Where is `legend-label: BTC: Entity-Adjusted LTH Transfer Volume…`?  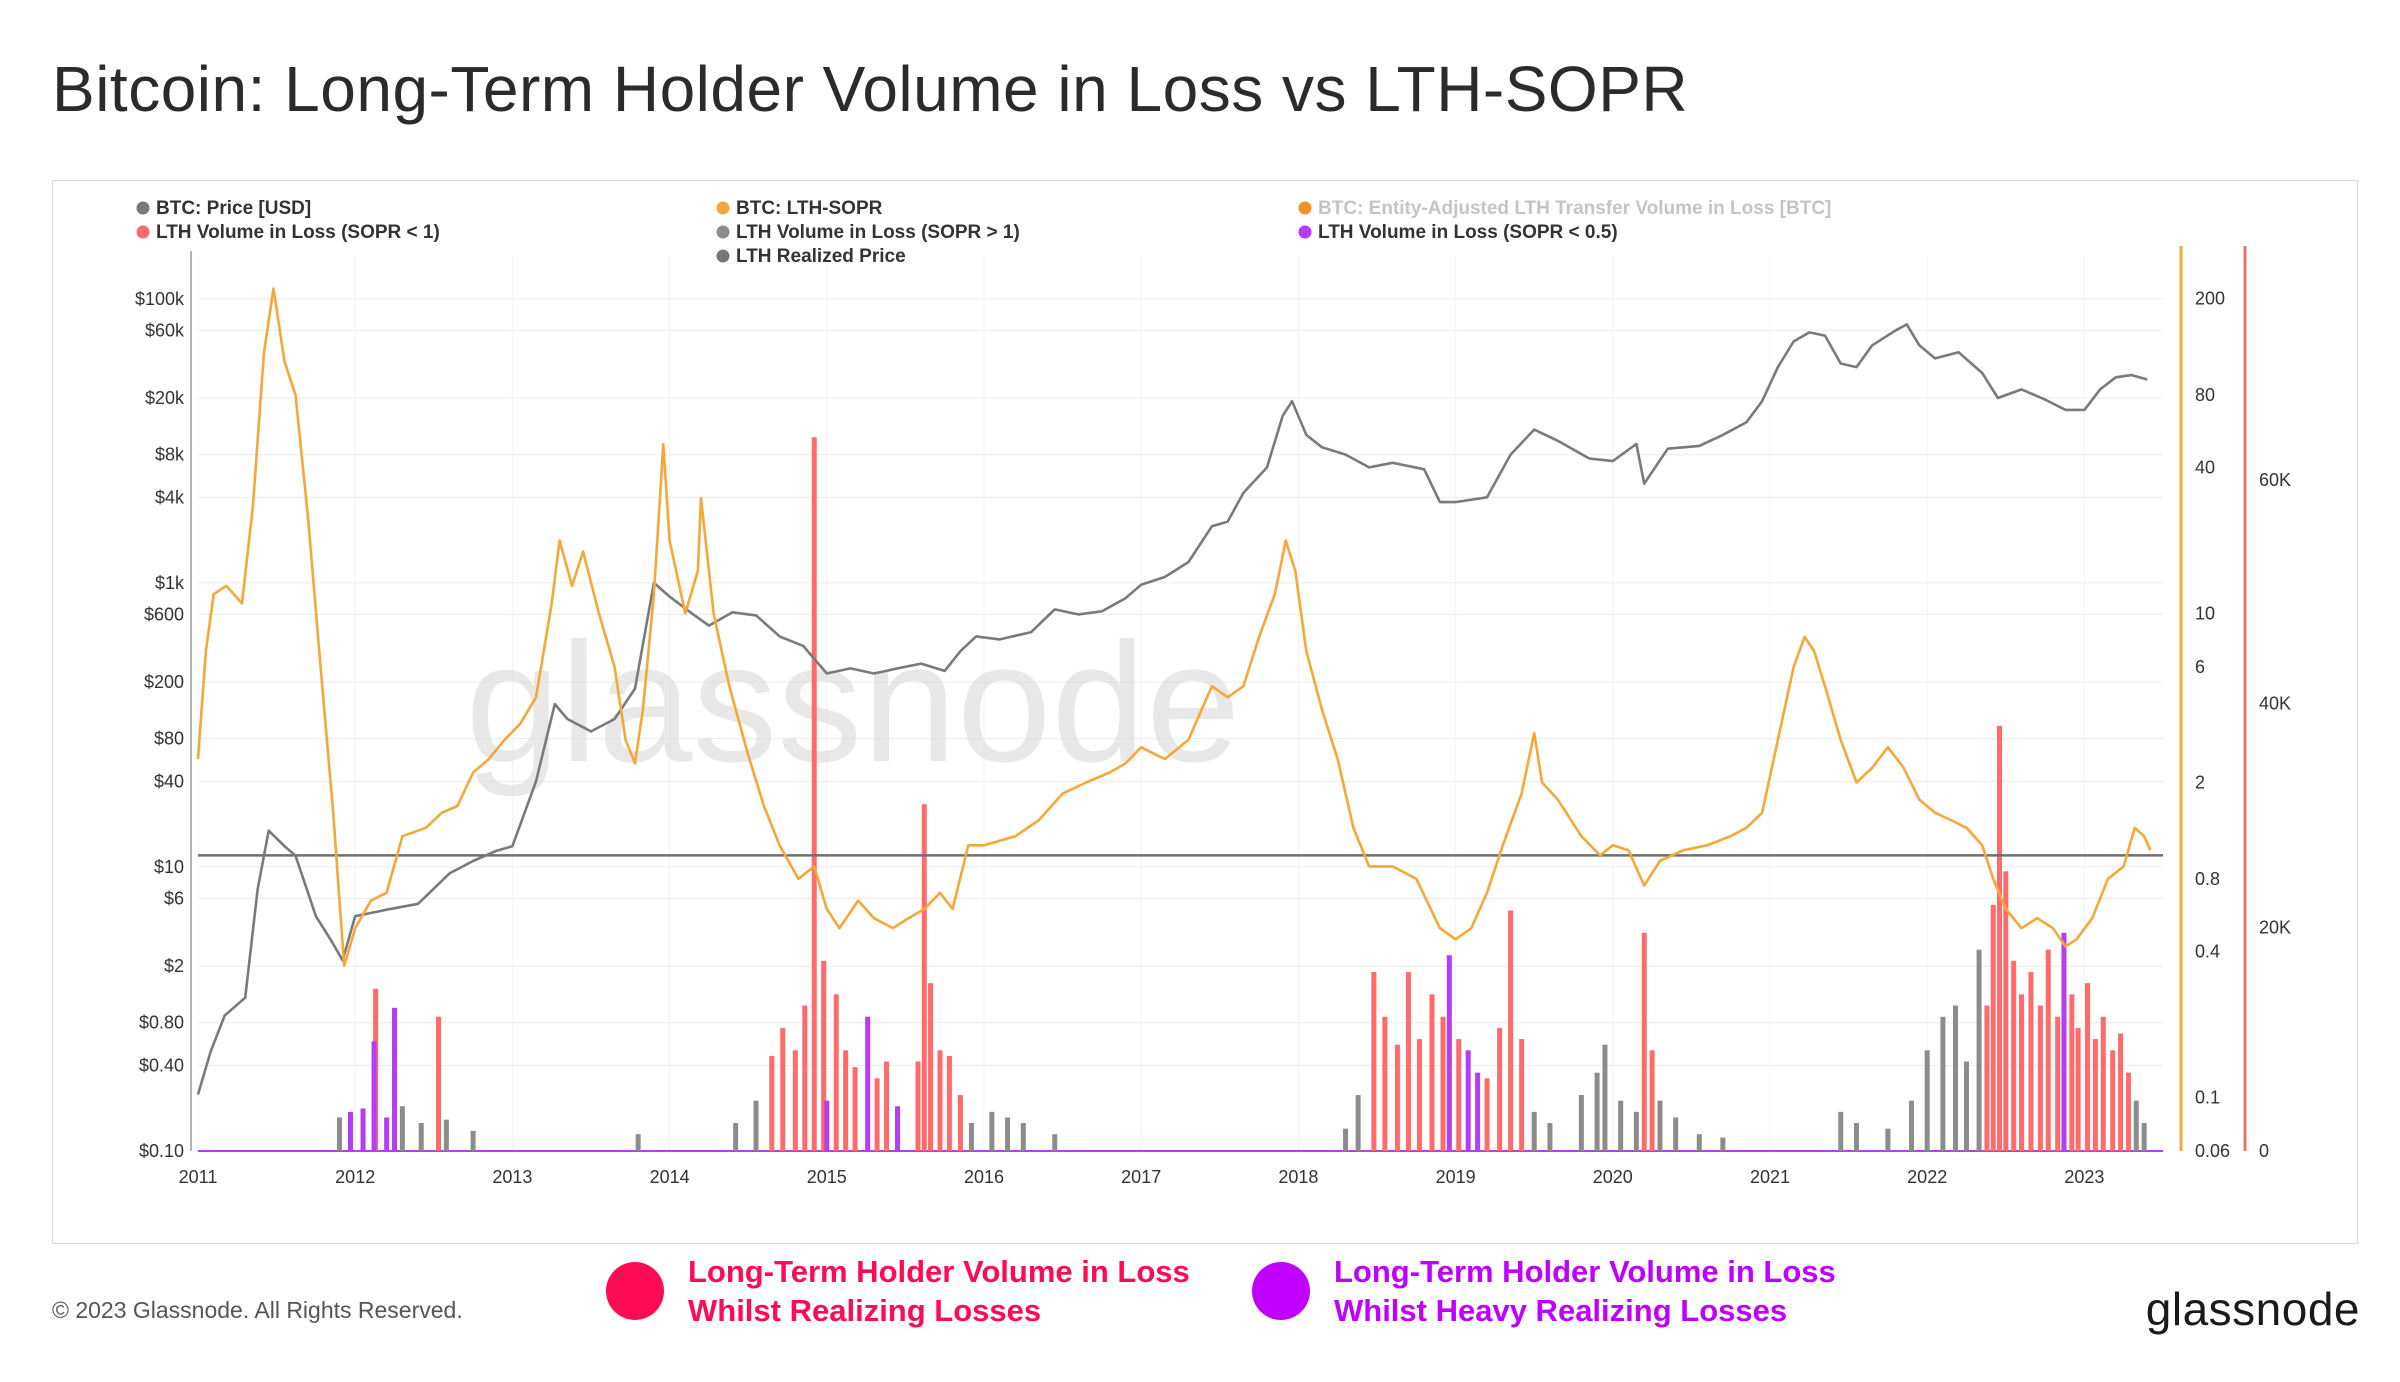
legend-label: BTC: Entity-Adjusted LTH Transfer Volume… is located at coordinates (1574, 208).